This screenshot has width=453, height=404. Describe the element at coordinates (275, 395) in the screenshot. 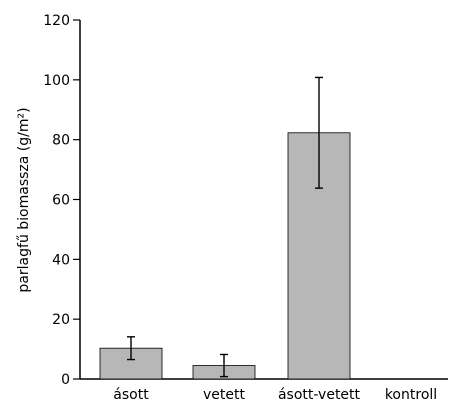

I see `category-labels: ásott vetett ásott-vetett kontroll` at that location.